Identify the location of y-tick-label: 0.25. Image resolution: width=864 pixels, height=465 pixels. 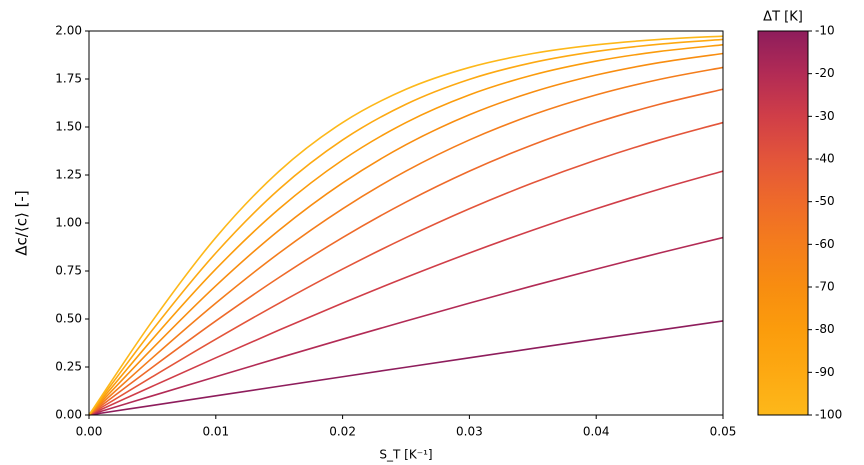
(68, 367).